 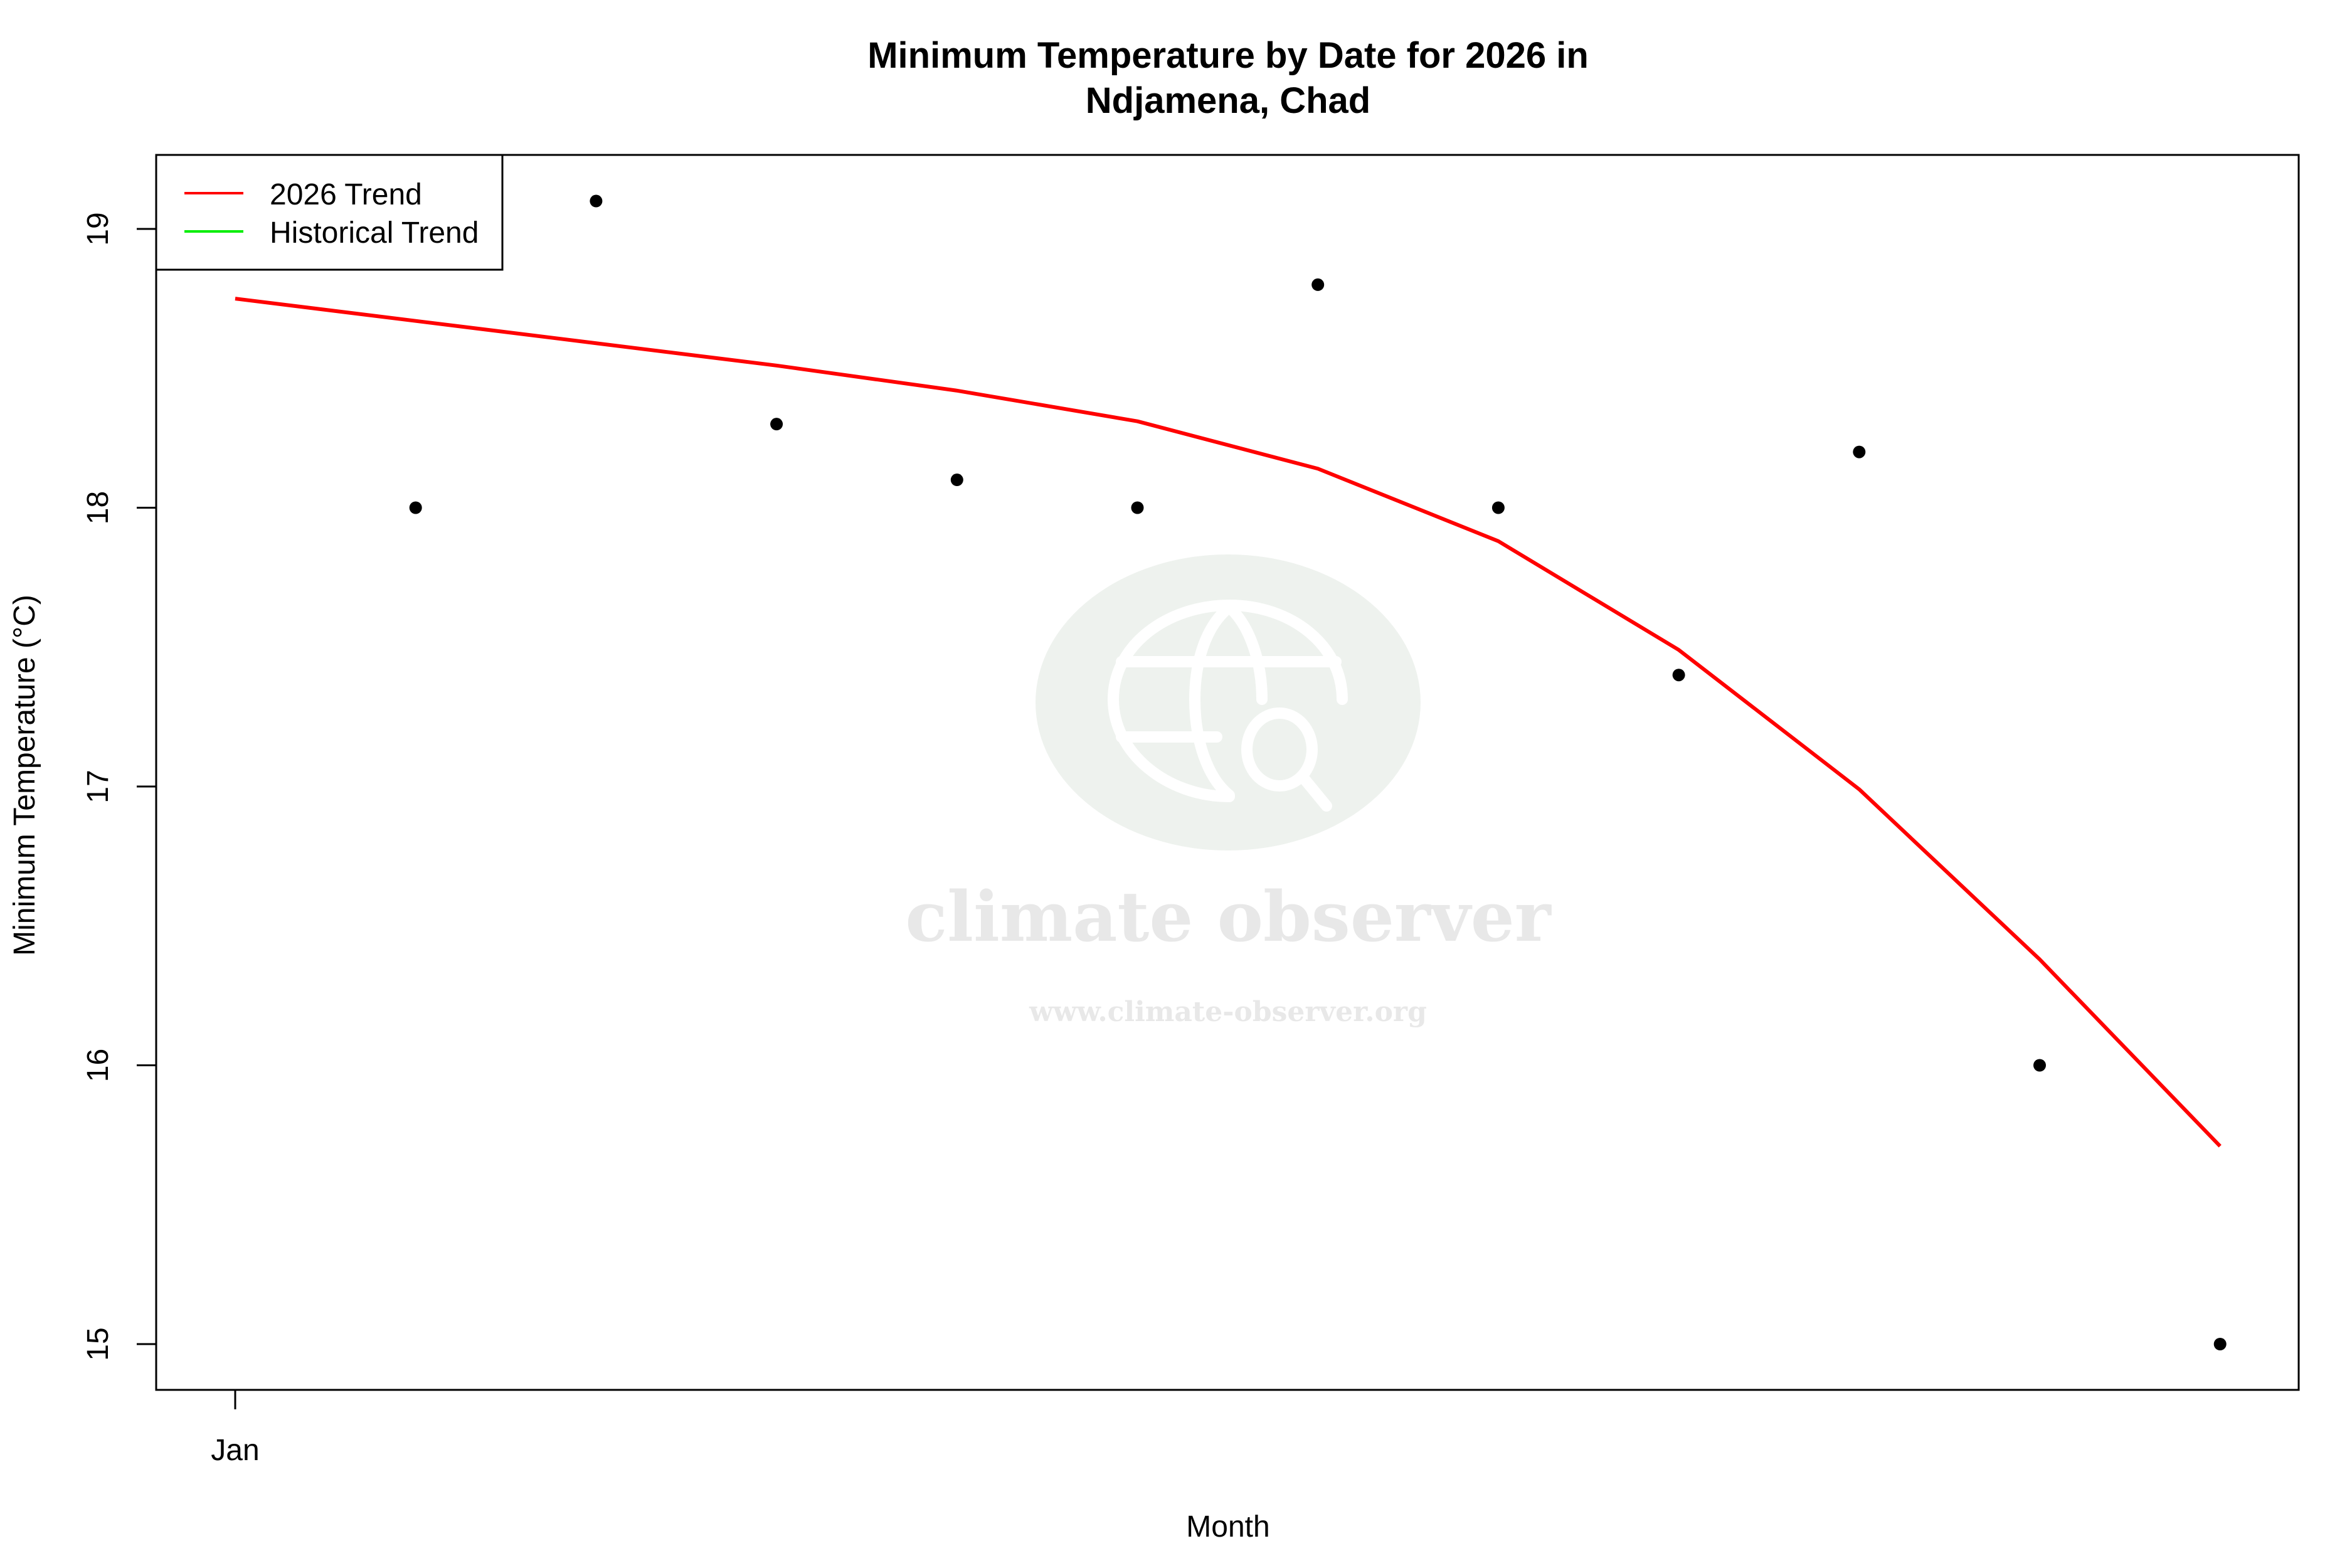 I want to click on chart-subtitle: Ndjamena, Chad, so click(x=1228, y=101).